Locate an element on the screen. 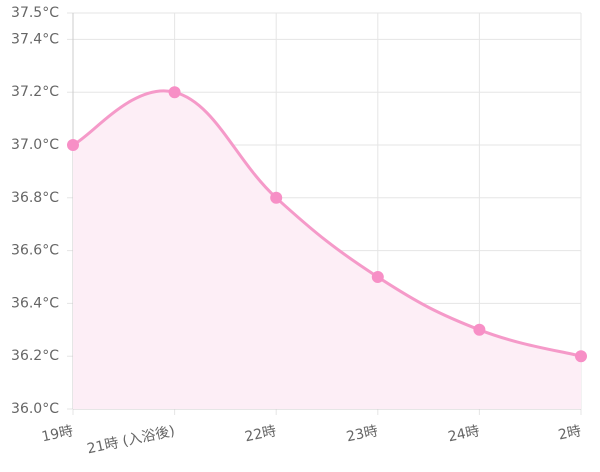 The width and height of the screenshot is (600, 472). x-tick-label: 22時 is located at coordinates (260, 434).